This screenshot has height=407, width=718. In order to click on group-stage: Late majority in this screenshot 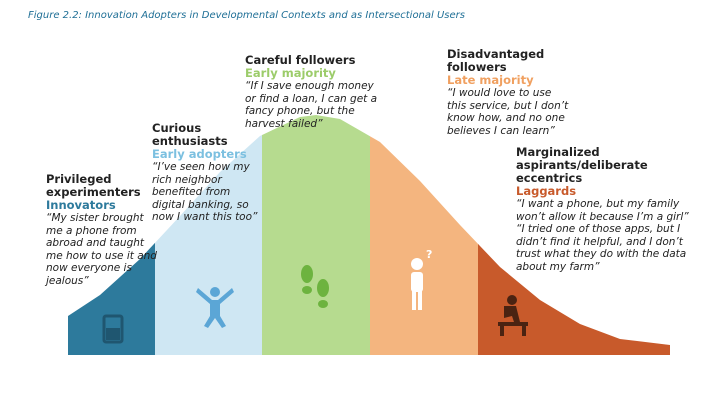, I will do `click(490, 80)`.